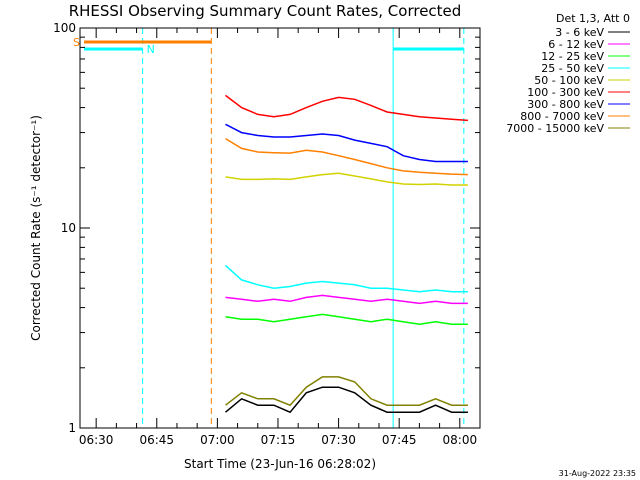 The width and height of the screenshot is (640, 480). What do you see at coordinates (76, 42) in the screenshot?
I see `annotation-label-0: S` at bounding box center [76, 42].